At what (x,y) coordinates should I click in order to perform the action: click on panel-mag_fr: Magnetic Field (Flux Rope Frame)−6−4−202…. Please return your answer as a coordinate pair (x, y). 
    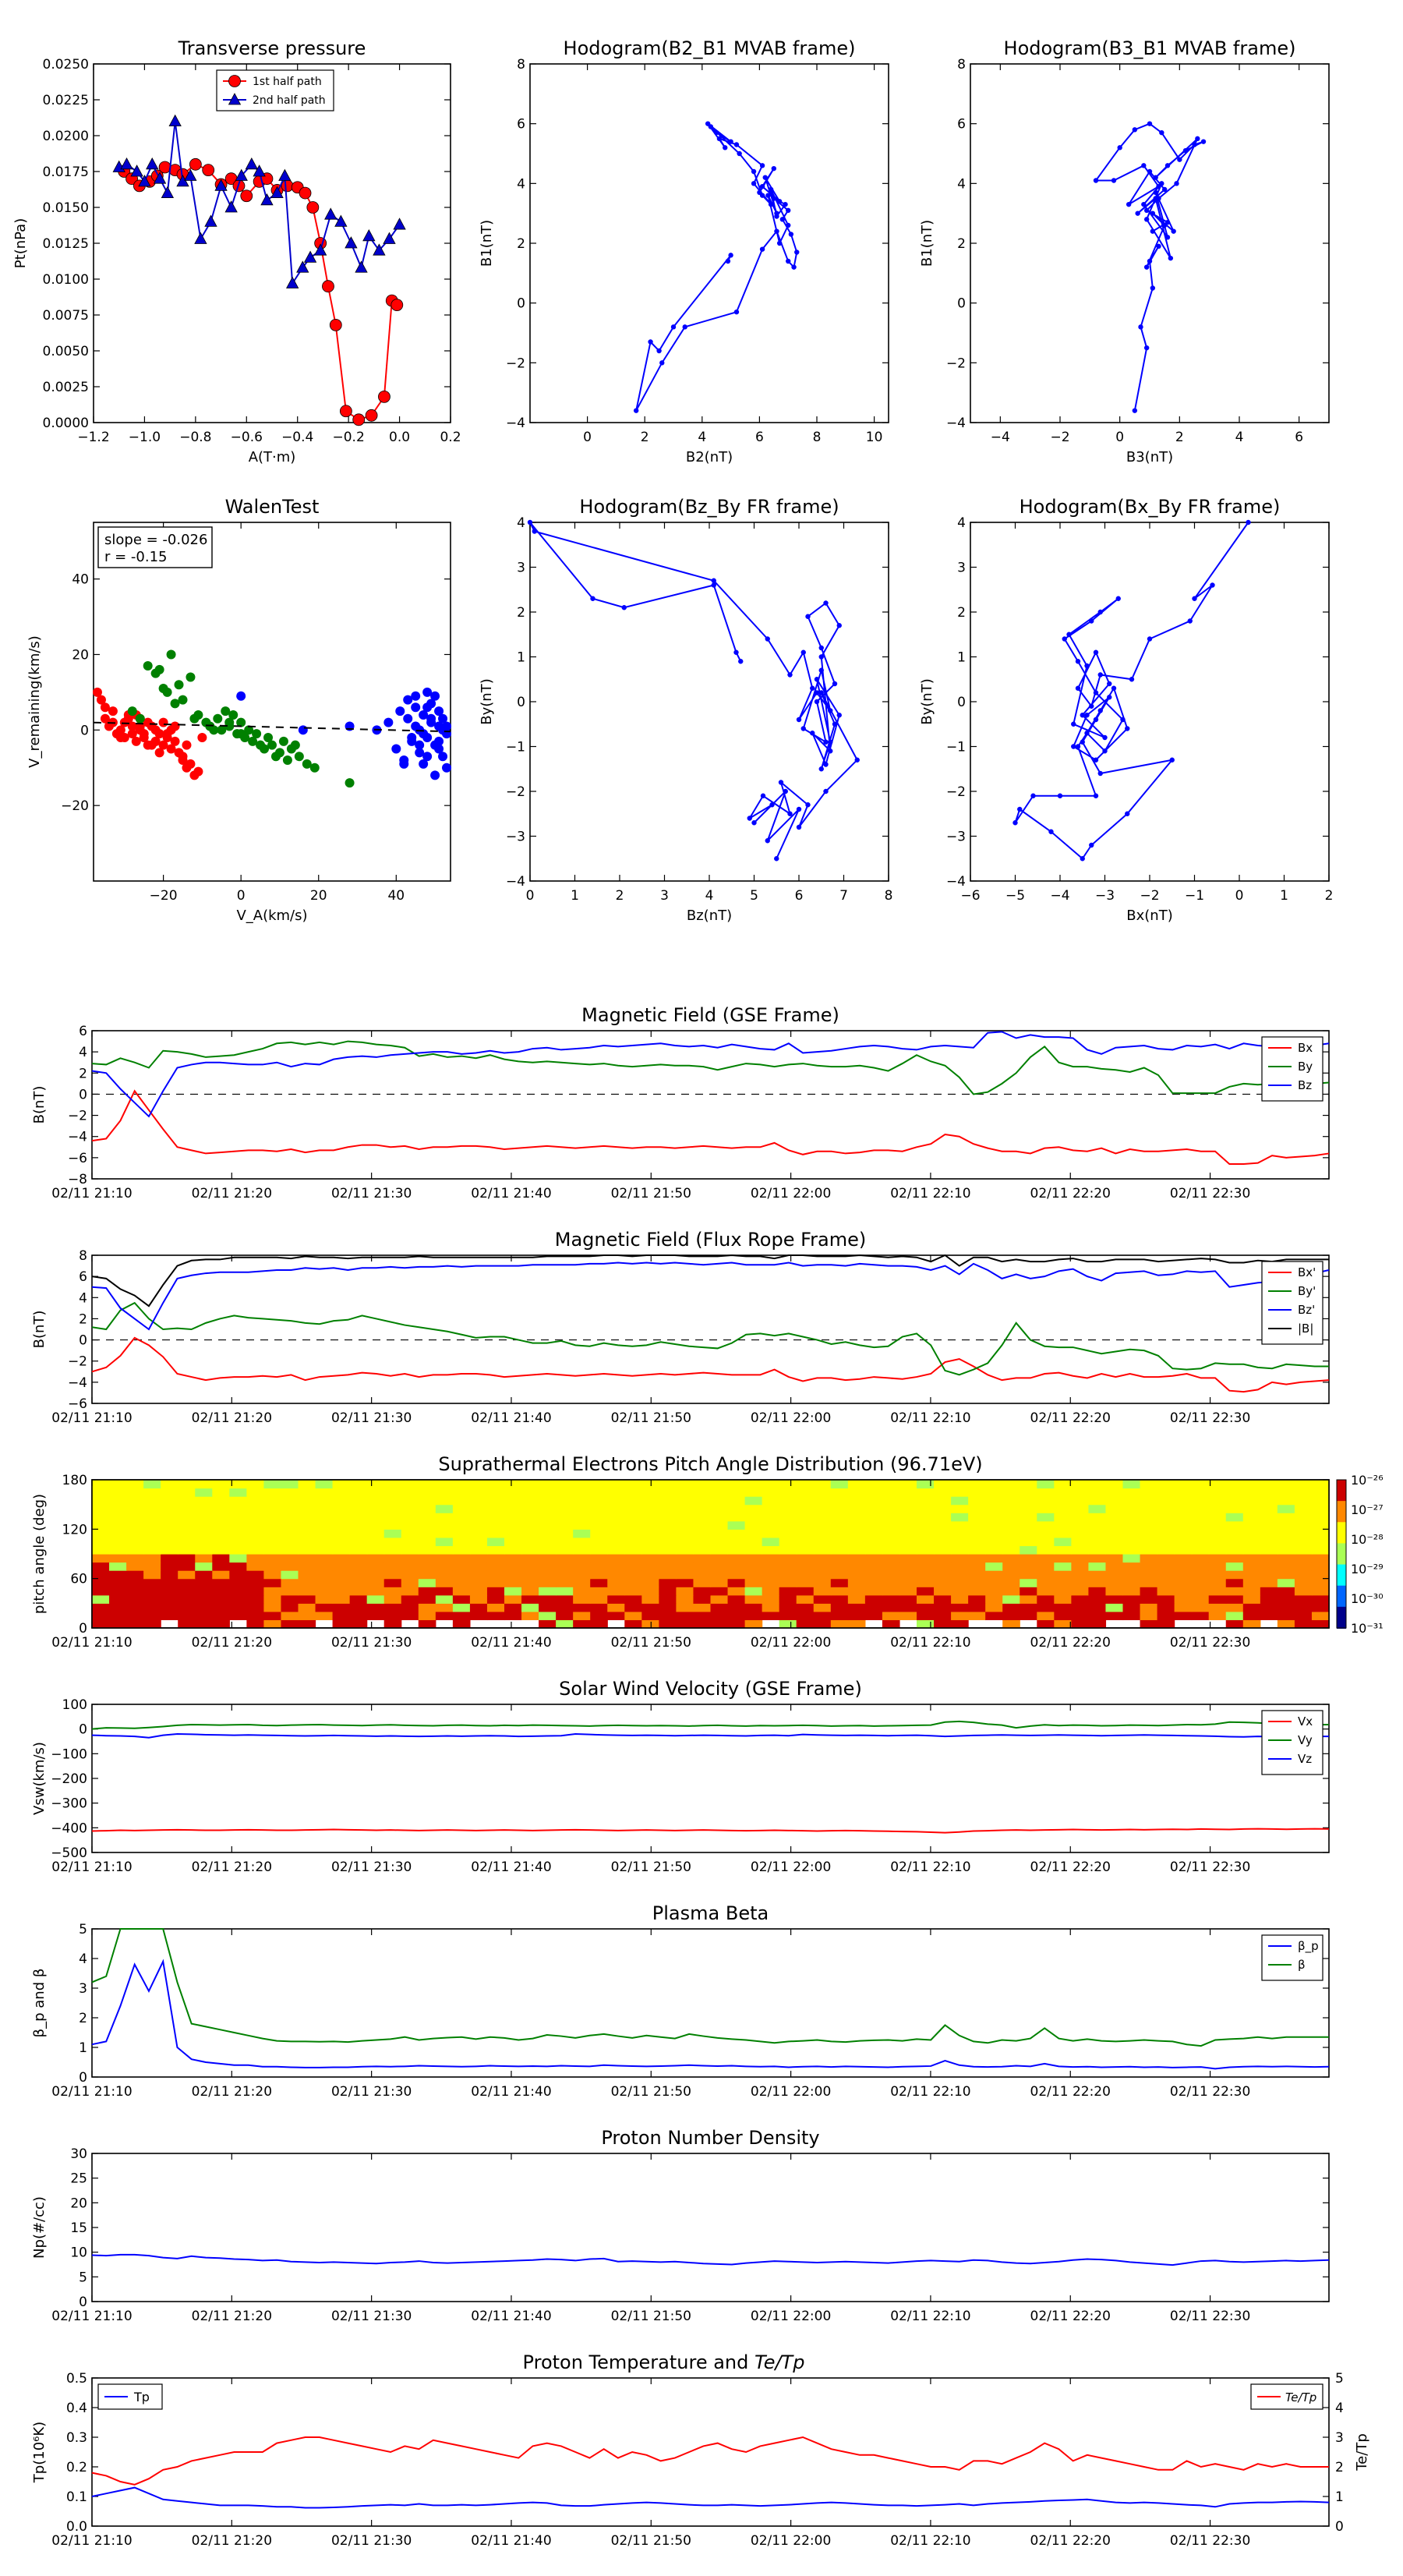
    Looking at the image, I should click on (680, 1327).